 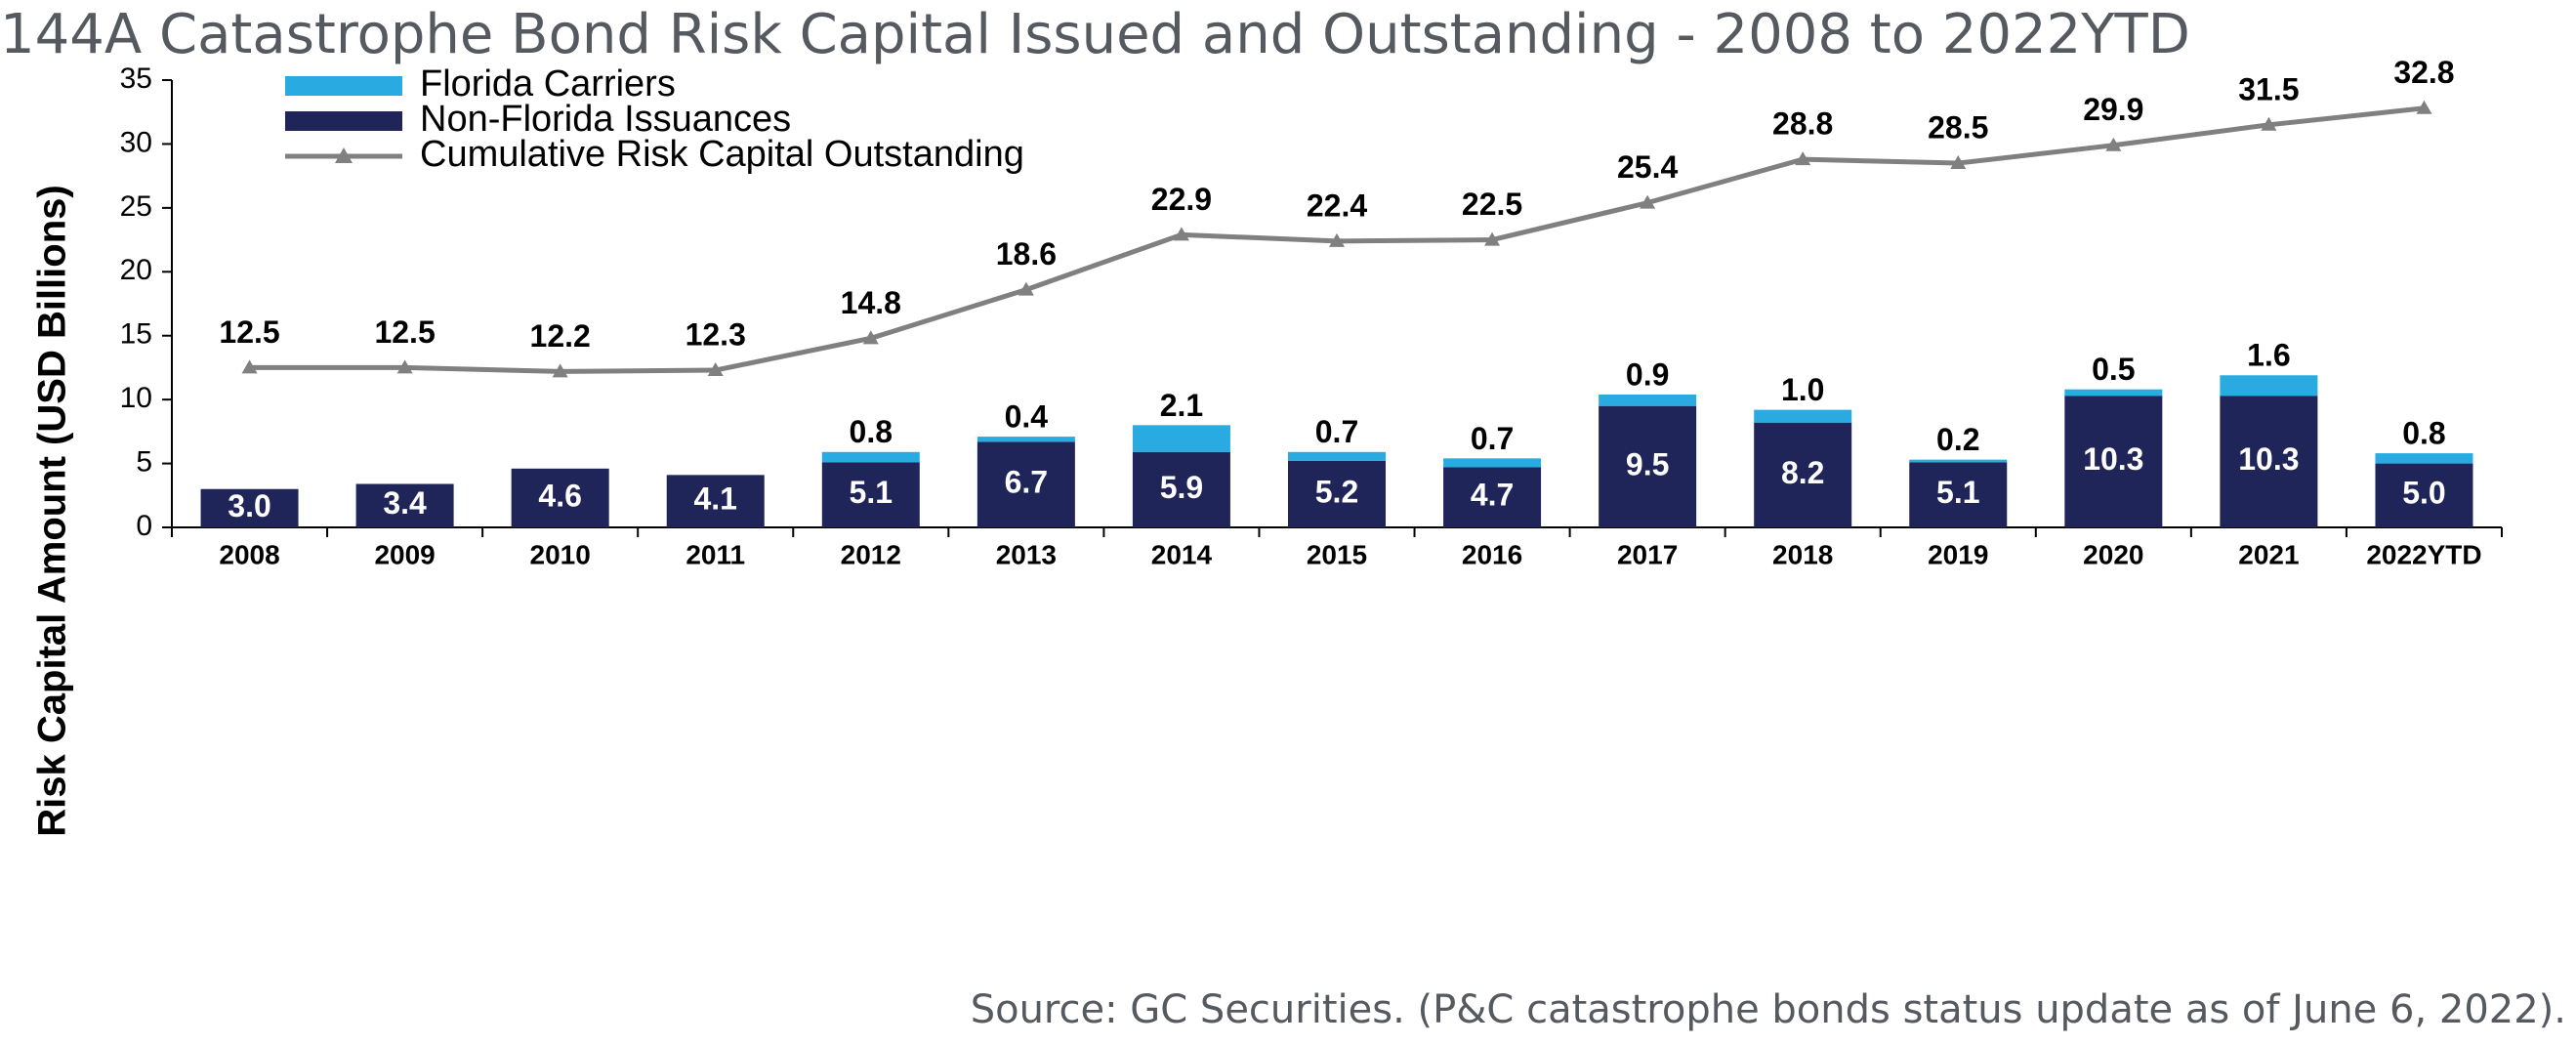 I want to click on bar-label-florida: 0.2, so click(x=1958, y=440).